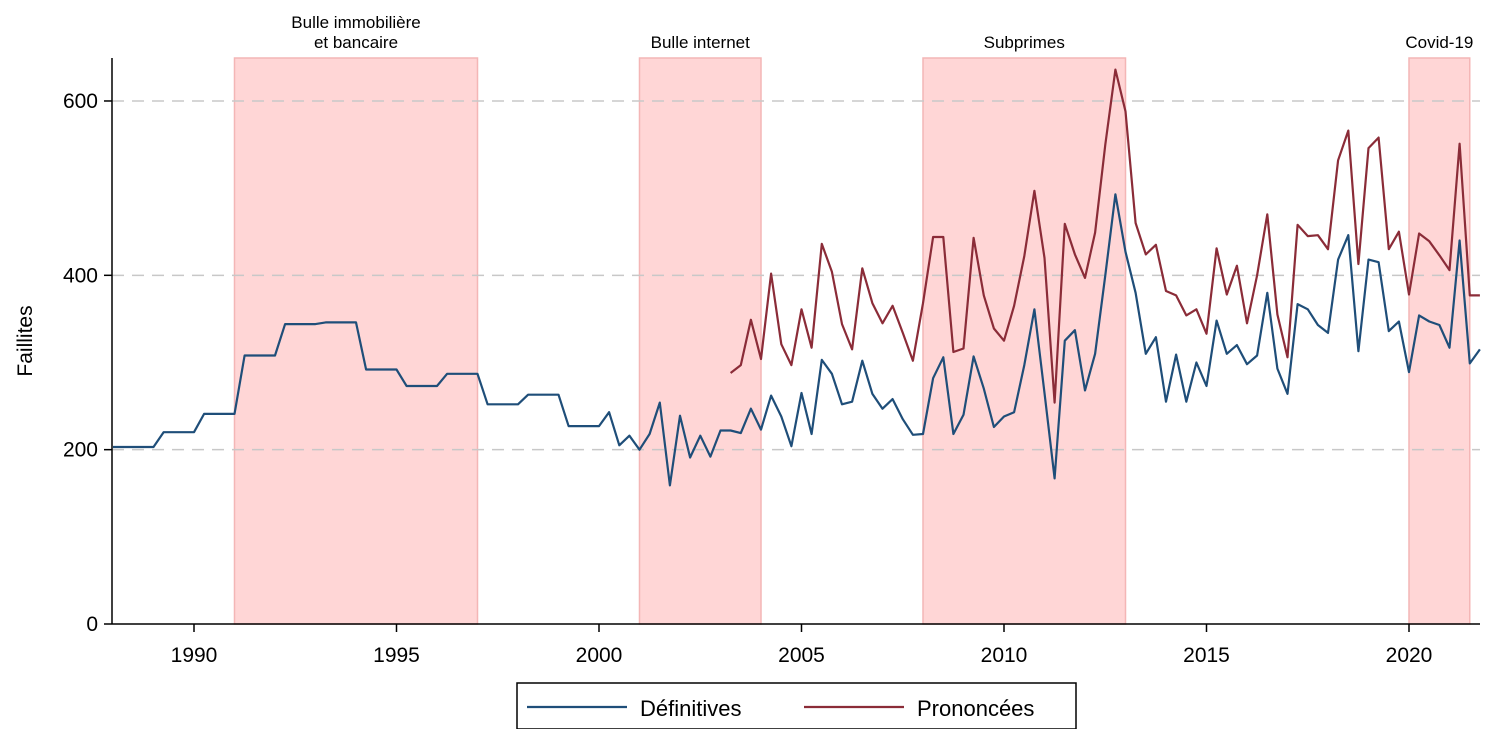 This screenshot has height=729, width=1487. What do you see at coordinates (701, 42) in the screenshot?
I see `highlight-band-label: Bulle internet` at bounding box center [701, 42].